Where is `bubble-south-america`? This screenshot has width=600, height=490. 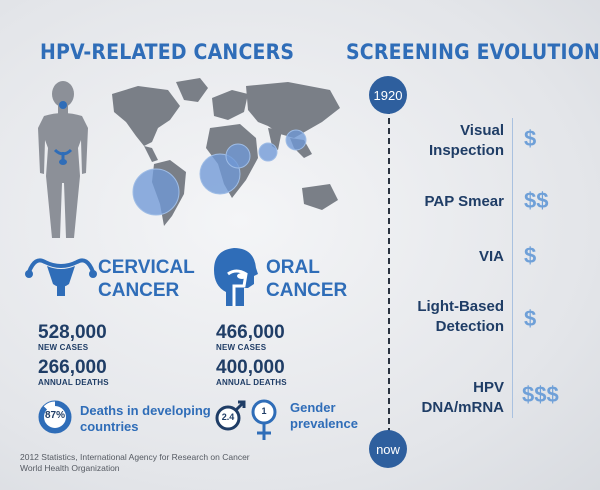 bubble-south-america is located at coordinates (156, 192).